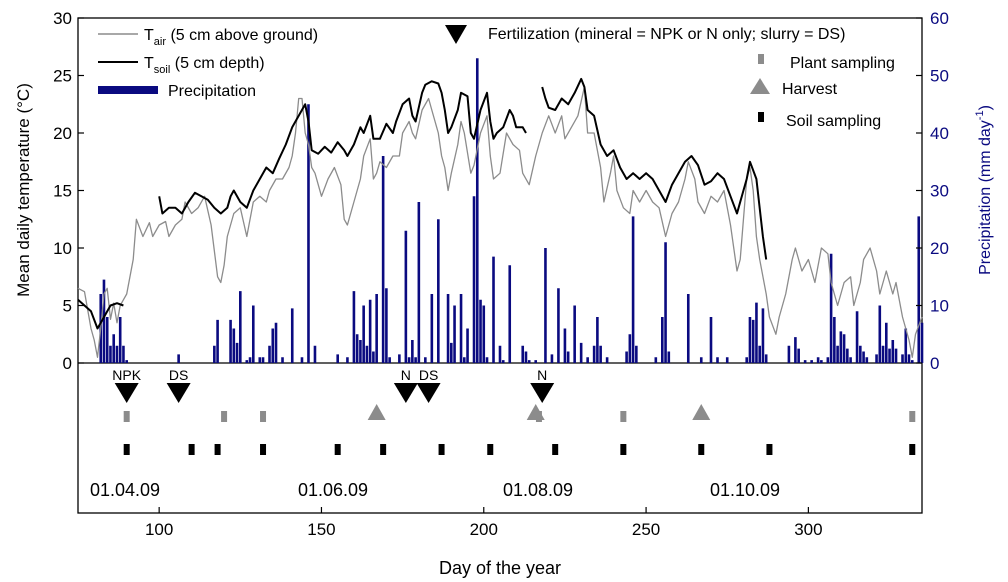  I want to click on left-tick-label: 15, so click(62, 191).